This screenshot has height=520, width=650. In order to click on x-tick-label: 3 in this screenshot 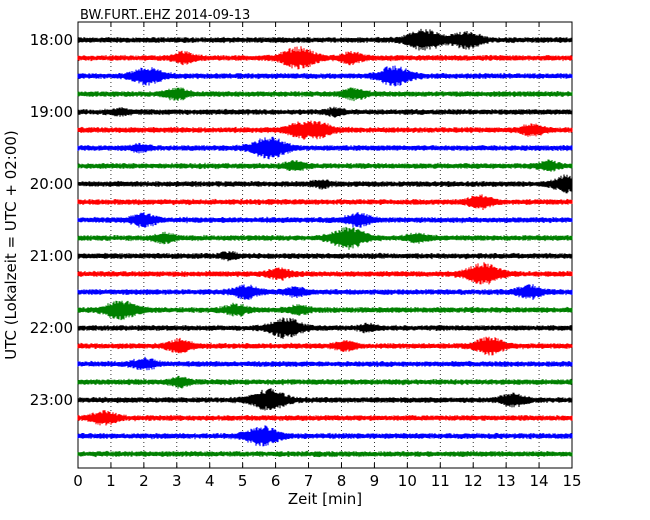, I will do `click(177, 481)`.